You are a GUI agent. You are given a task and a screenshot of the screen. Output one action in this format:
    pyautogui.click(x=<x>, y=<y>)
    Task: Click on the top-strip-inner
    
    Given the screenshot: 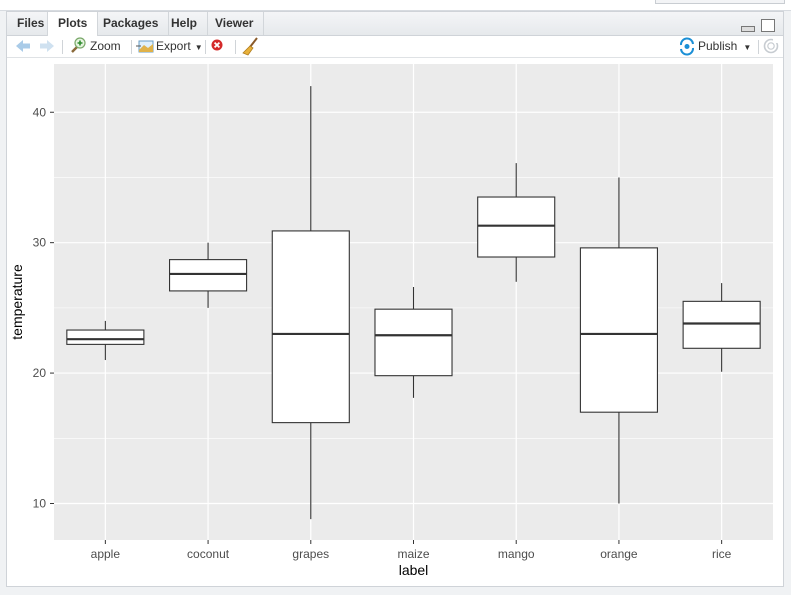 What is the action you would take?
    pyautogui.click(x=720, y=2)
    